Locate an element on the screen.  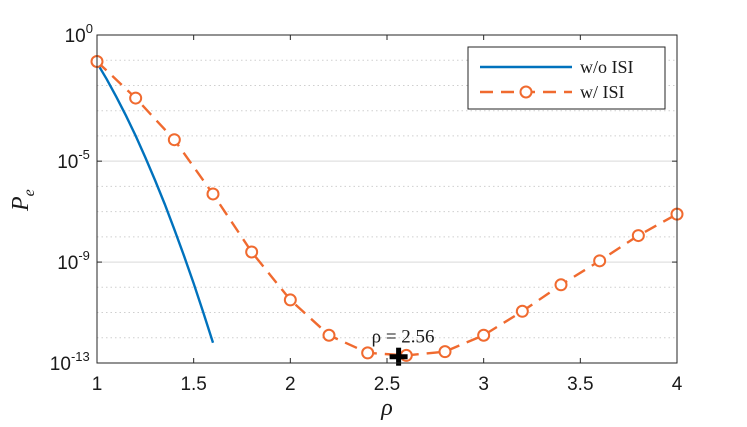
x-tick-label: 3.5 is located at coordinates (580, 384).